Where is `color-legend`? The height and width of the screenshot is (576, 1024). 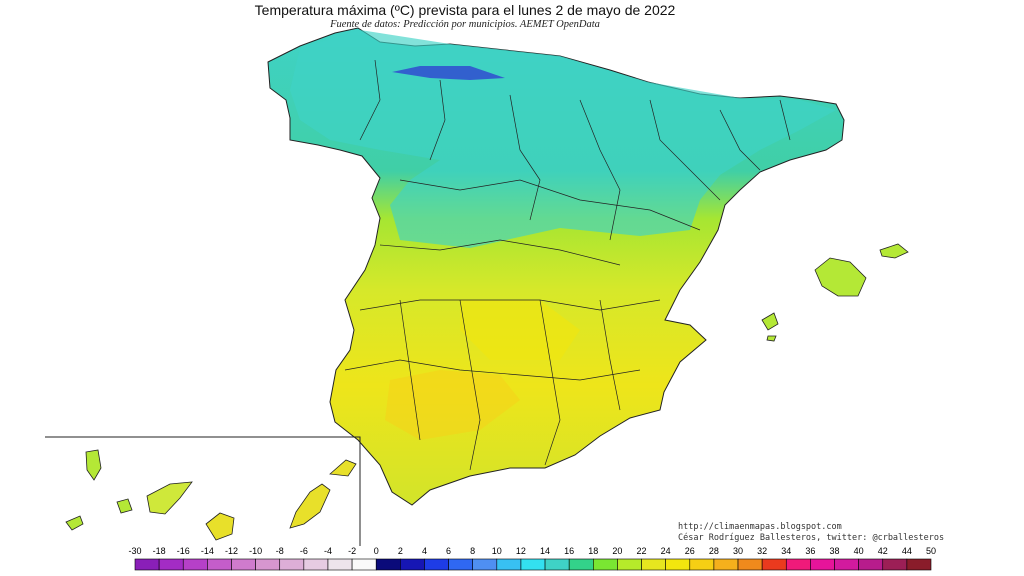 color-legend is located at coordinates (533, 564).